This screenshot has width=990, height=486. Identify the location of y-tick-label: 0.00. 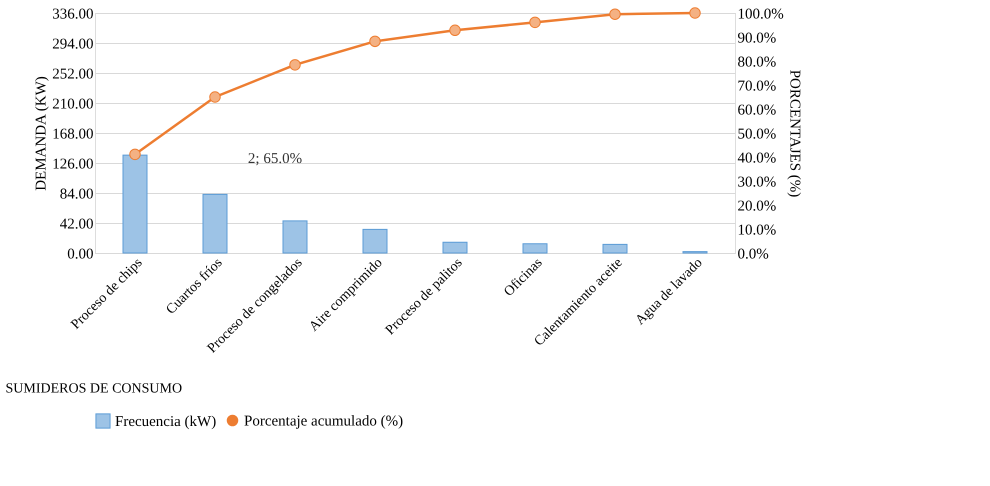
(80, 254).